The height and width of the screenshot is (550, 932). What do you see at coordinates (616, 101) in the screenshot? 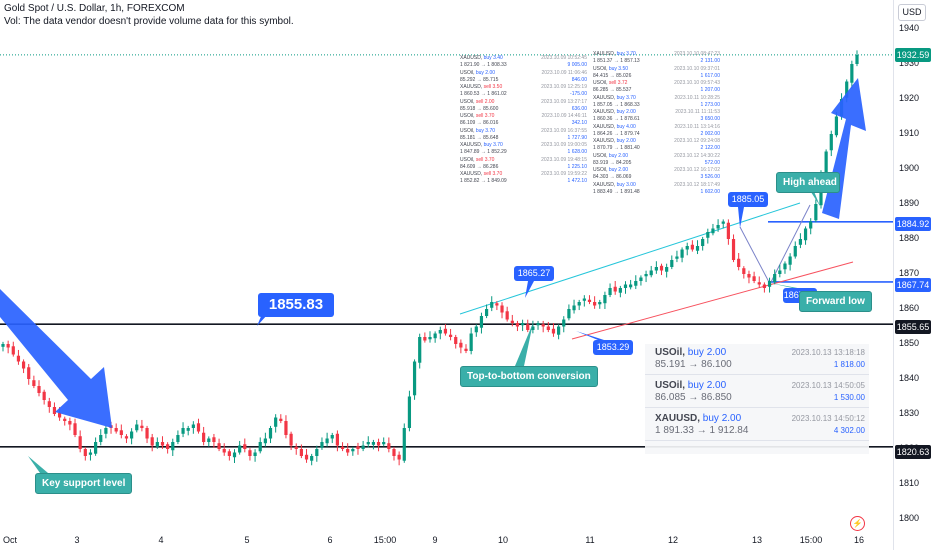
I see `trade-log-entry: XAUUSD, buy 3.70 1 857.05 → 1 868.33` at bounding box center [616, 101].